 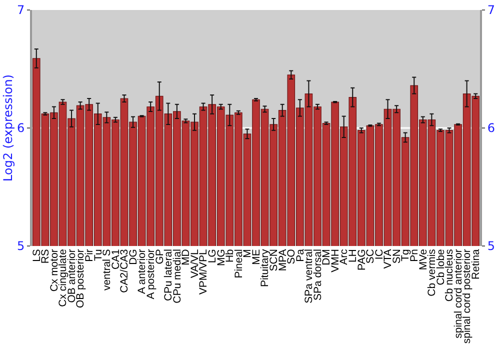 What do you see at coordinates (133, 257) in the screenshot?
I see `x-tick-label: DG` at bounding box center [133, 257].